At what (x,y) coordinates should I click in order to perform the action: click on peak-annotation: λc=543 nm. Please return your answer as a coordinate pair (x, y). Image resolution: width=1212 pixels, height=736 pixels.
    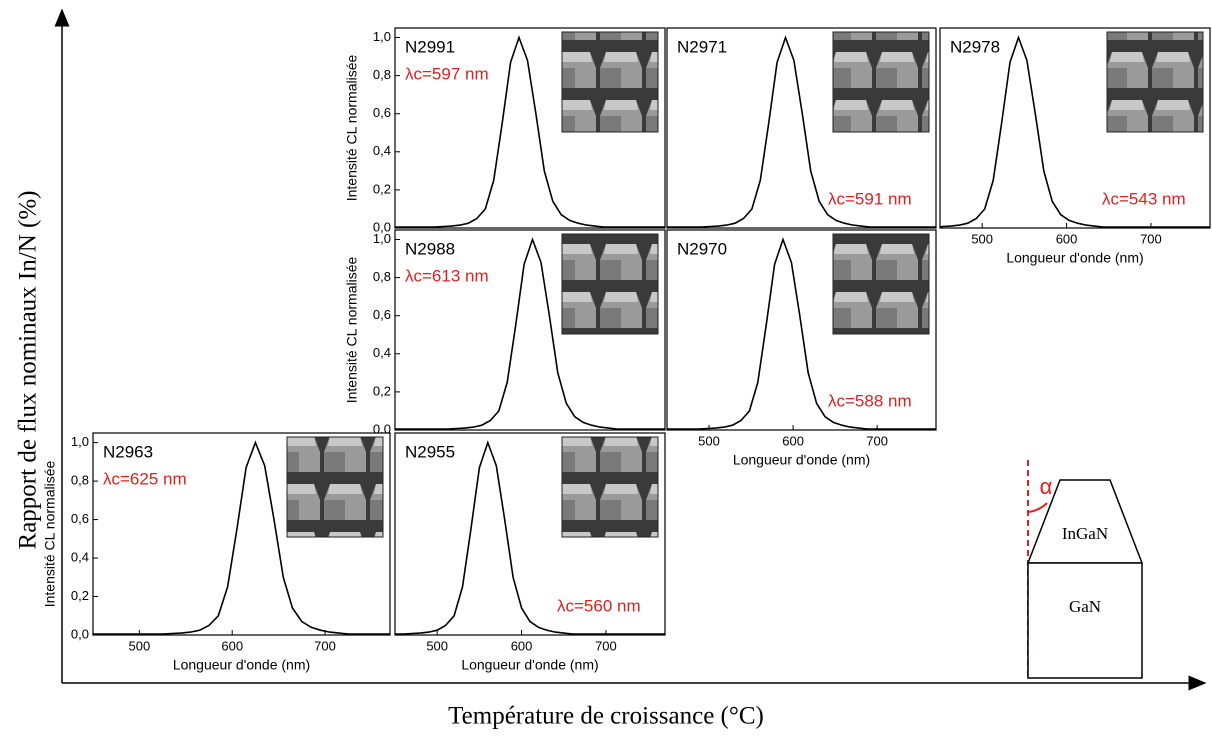
    Looking at the image, I should click on (1144, 198).